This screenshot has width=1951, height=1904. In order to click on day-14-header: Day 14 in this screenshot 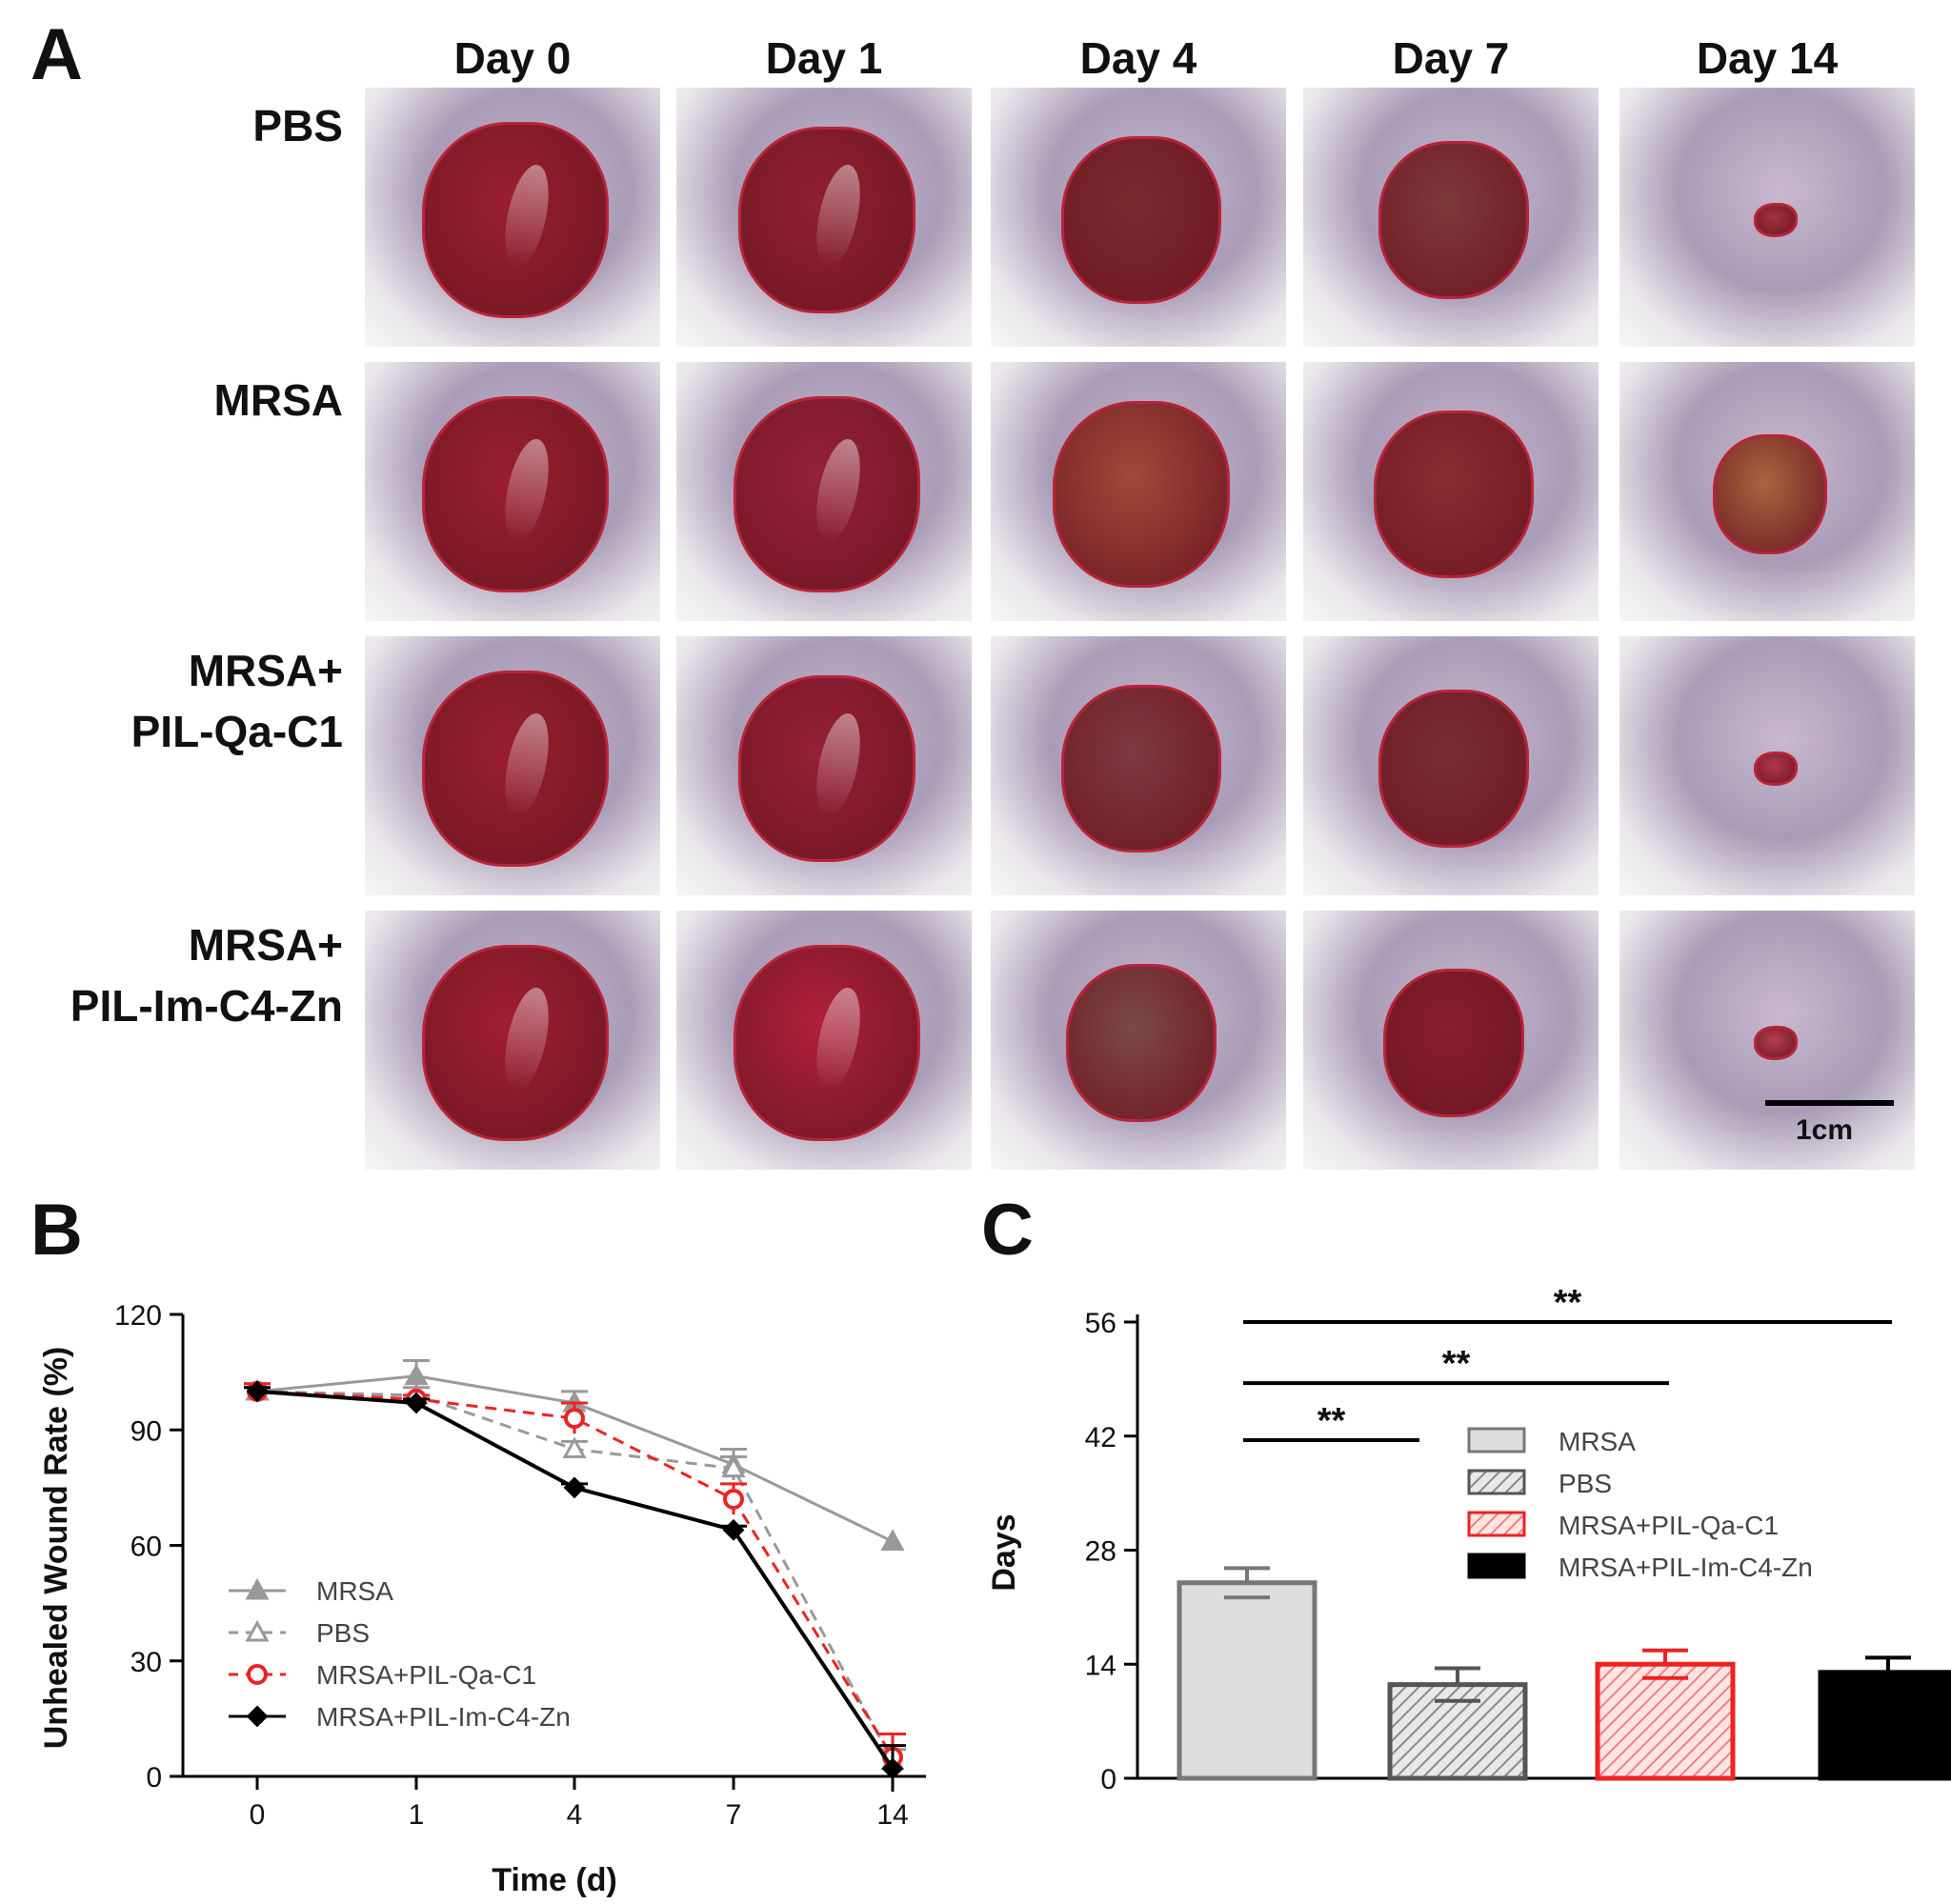, I will do `click(1767, 58)`.